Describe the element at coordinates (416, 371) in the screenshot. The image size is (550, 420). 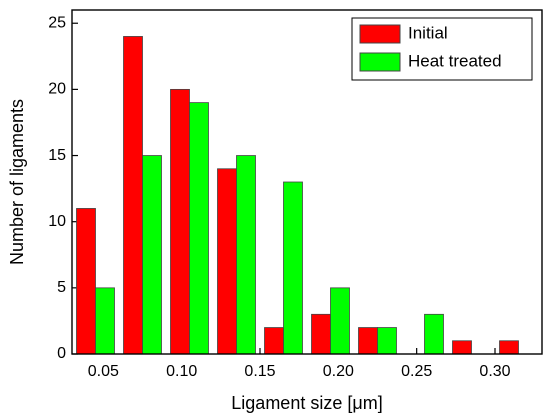
I see `x-tick-label: 0.25` at that location.